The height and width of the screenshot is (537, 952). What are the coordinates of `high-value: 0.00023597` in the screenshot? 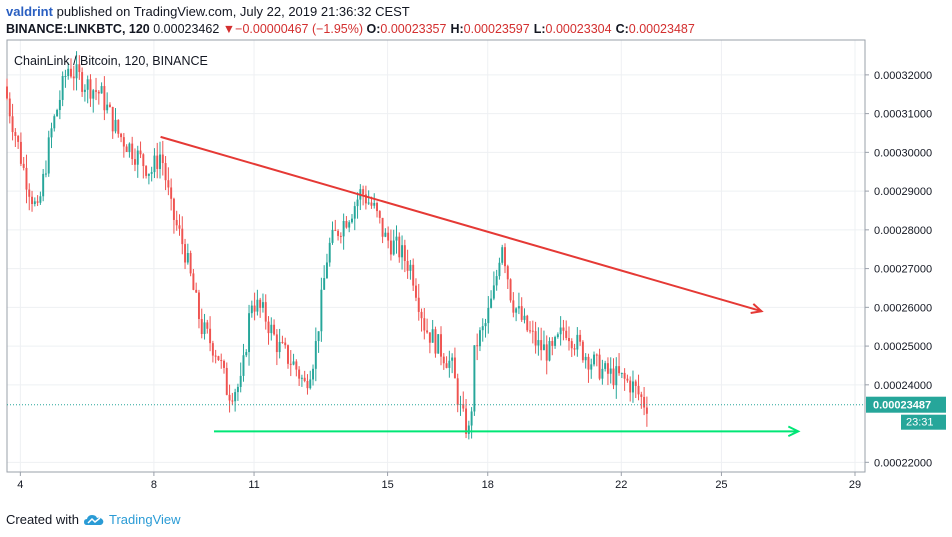 It's located at (496, 29).